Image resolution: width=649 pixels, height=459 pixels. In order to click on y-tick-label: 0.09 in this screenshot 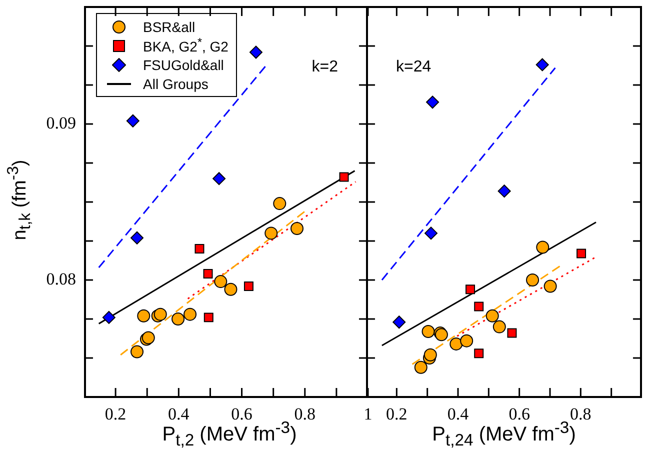, I will do `click(61, 122)`.